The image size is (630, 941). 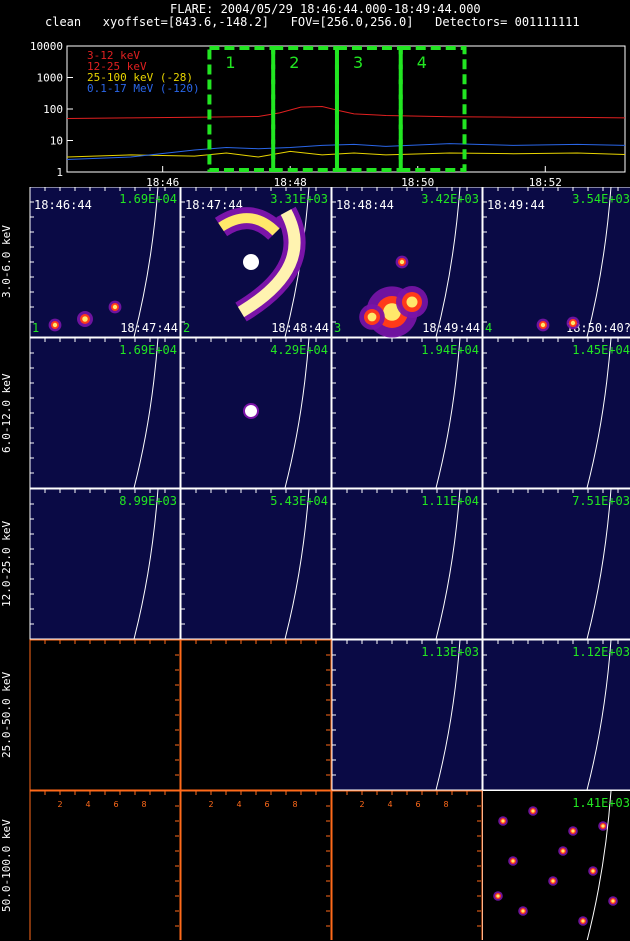 I want to click on interval-label: 2, so click(x=294, y=62).